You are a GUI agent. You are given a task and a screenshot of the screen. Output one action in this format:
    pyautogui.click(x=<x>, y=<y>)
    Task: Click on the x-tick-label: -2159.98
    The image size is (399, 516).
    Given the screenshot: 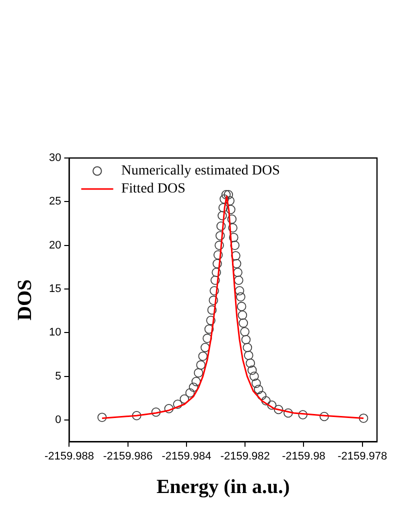 What is the action you would take?
    pyautogui.click(x=304, y=456)
    